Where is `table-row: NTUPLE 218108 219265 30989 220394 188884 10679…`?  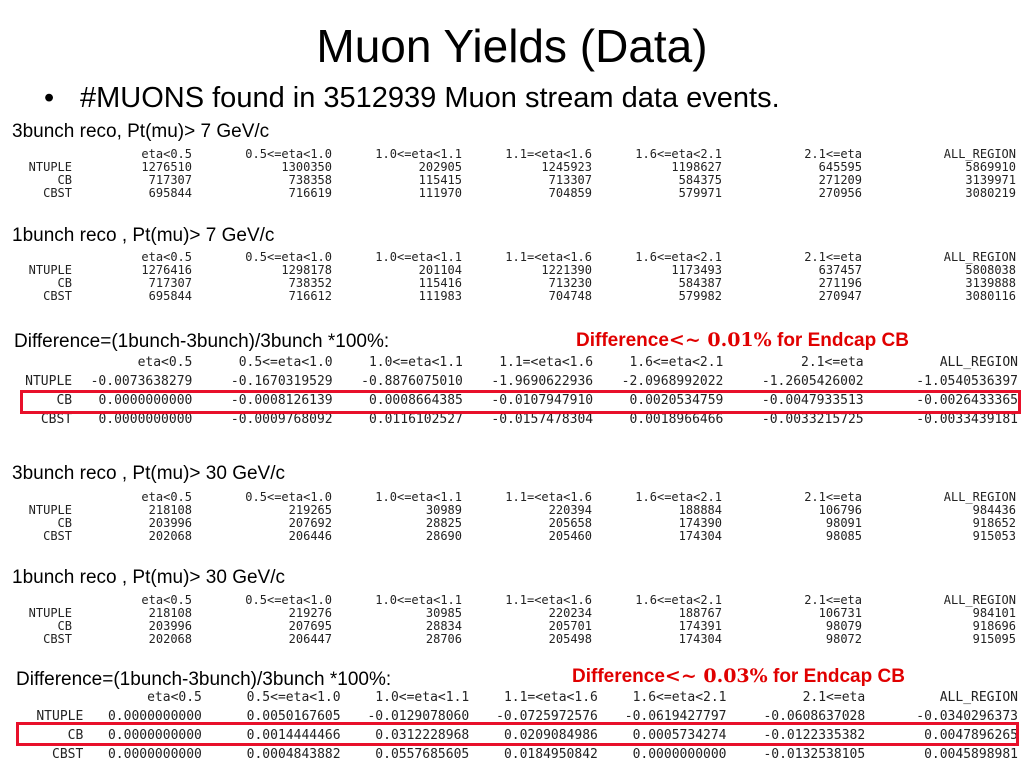
table-row: NTUPLE 218108 219265 30989 220394 188884 10679… is located at coordinates (511, 510).